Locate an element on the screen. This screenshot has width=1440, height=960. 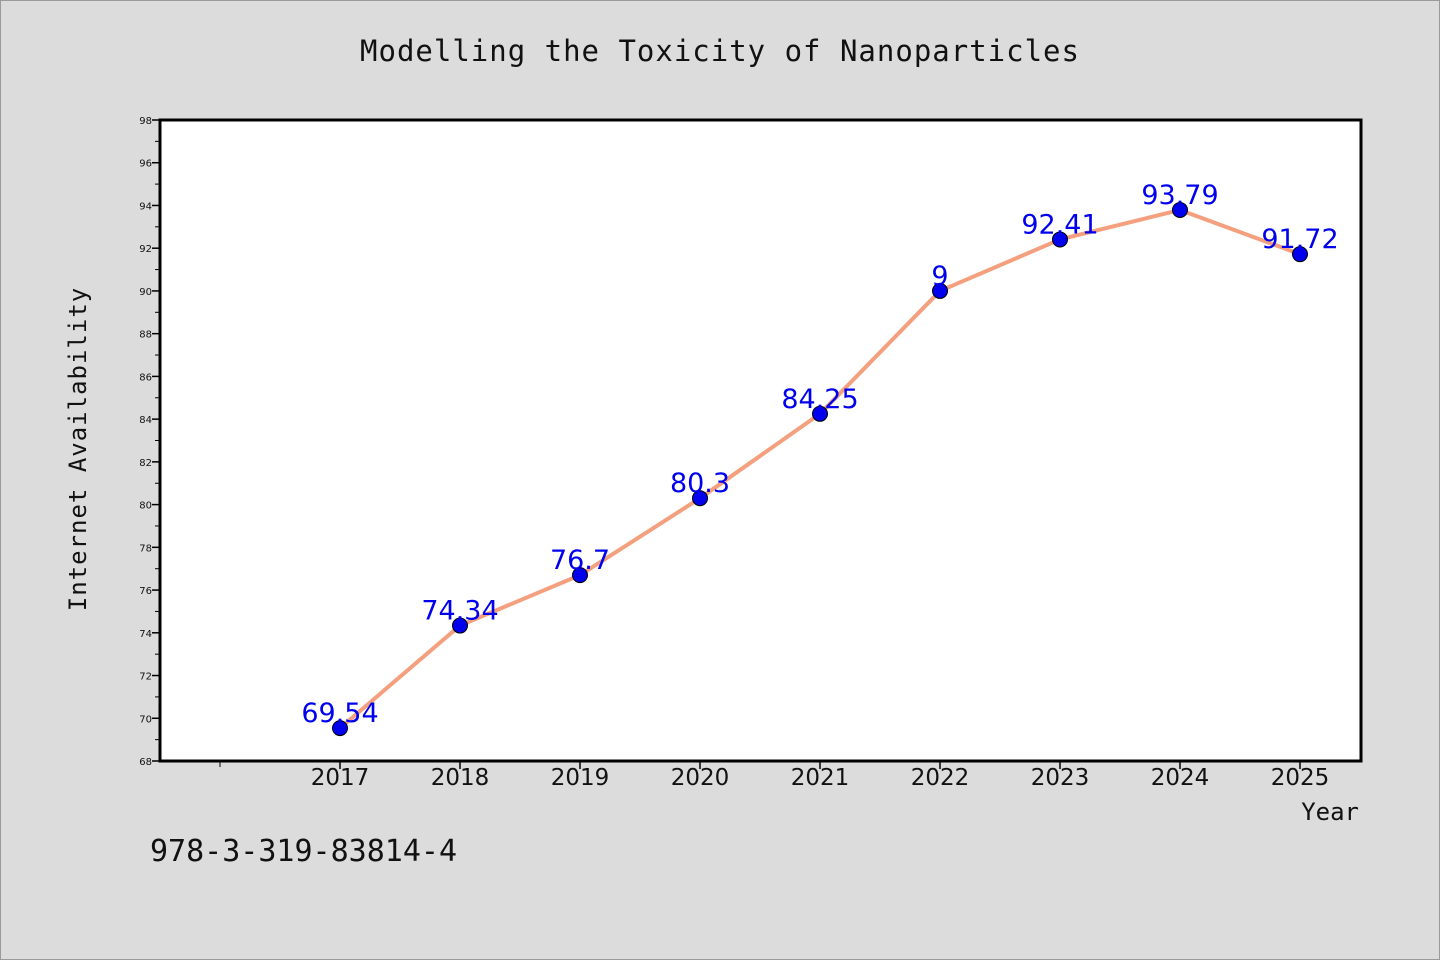
x-tick-label: 2022 is located at coordinates (940, 778).